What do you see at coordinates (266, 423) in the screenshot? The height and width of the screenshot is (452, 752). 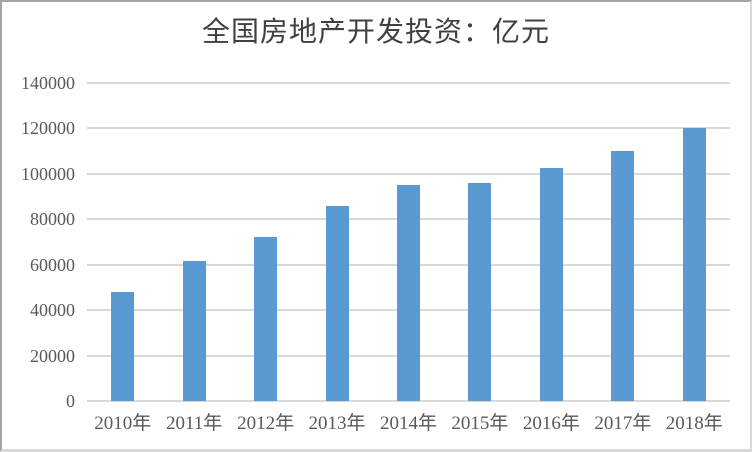 I see `x-axis-tick-label: 2012年` at bounding box center [266, 423].